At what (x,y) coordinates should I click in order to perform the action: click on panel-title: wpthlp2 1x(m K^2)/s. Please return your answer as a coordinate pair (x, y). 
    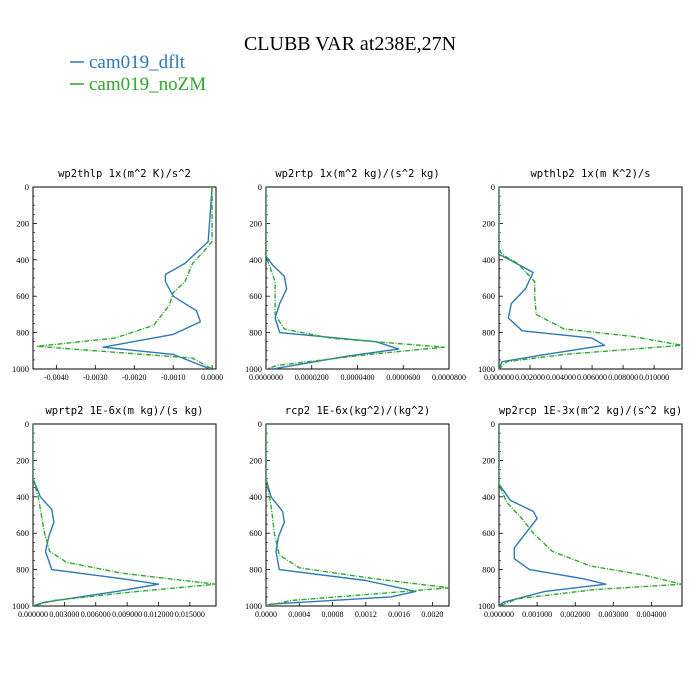
    Looking at the image, I should click on (590, 174).